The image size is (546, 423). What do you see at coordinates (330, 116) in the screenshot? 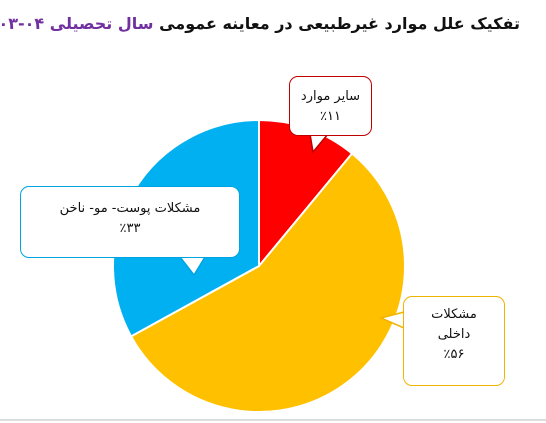
I see `callout-other-value: ٪۱۱` at bounding box center [330, 116].